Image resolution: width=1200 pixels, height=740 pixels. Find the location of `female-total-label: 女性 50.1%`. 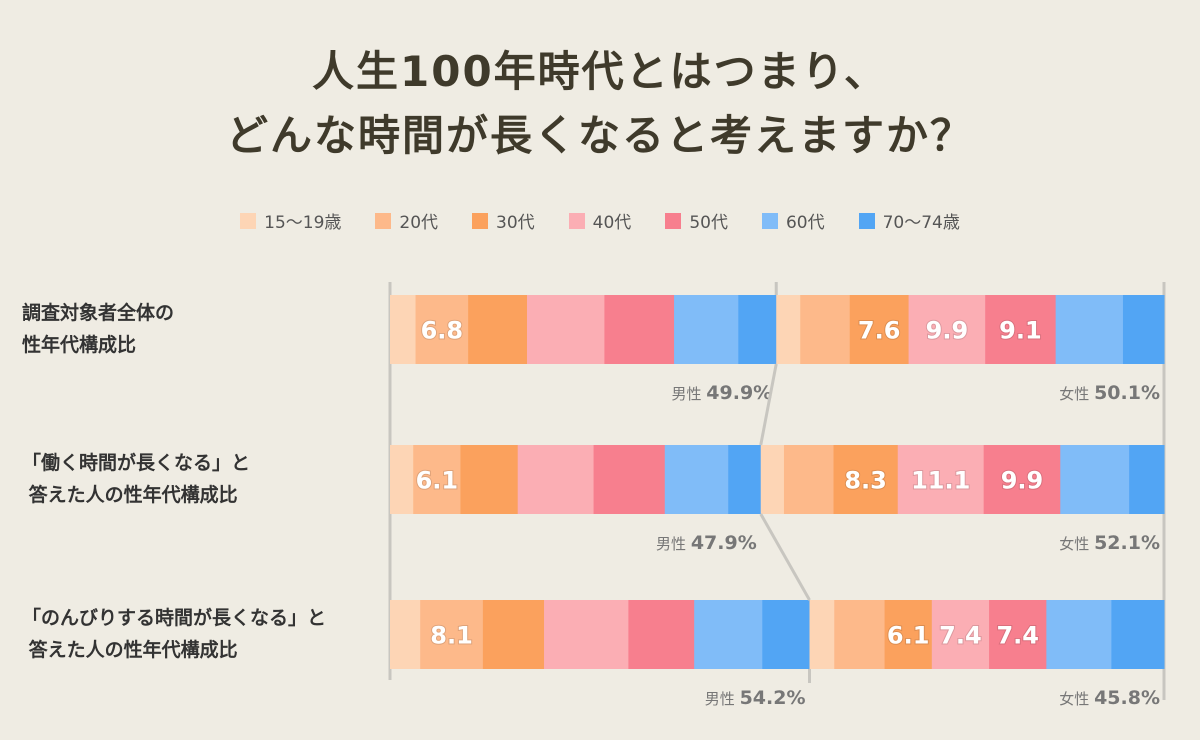

female-total-label: 女性 50.1% is located at coordinates (1109, 393).